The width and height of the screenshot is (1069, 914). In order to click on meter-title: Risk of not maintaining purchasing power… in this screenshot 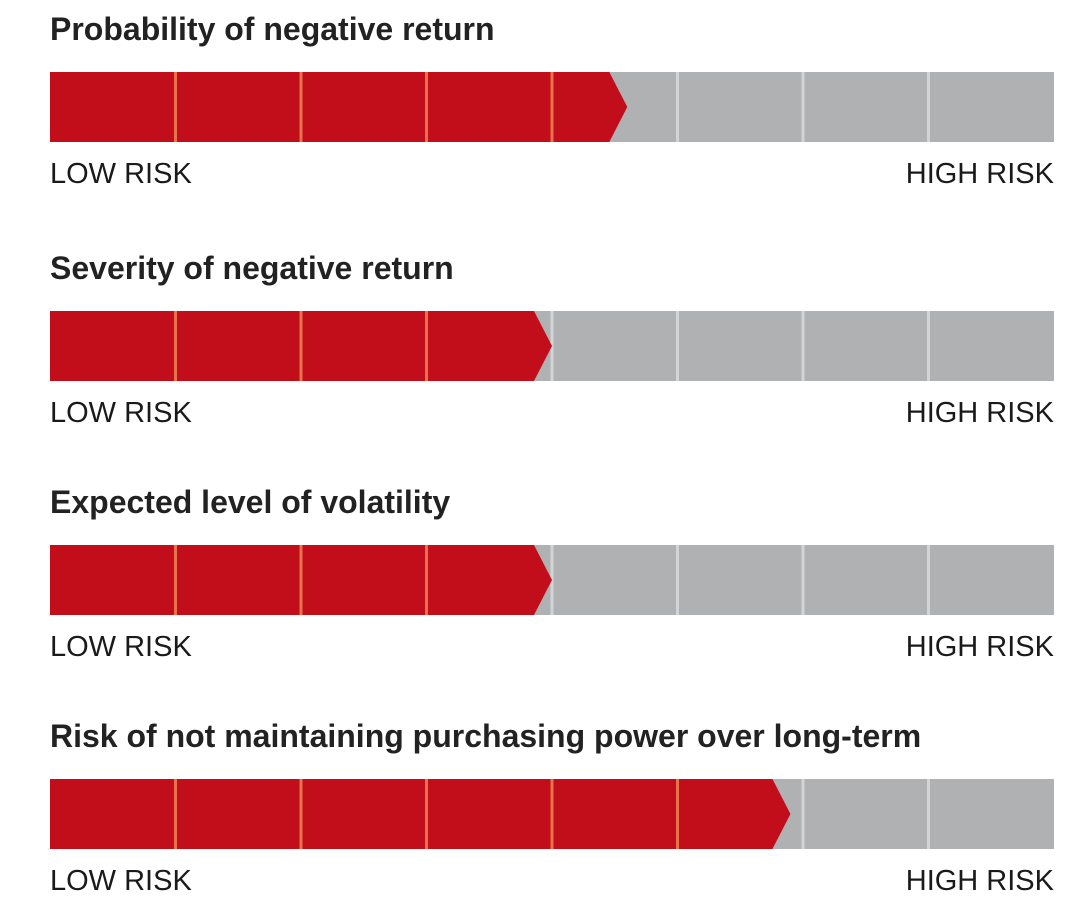, I will do `click(486, 736)`.